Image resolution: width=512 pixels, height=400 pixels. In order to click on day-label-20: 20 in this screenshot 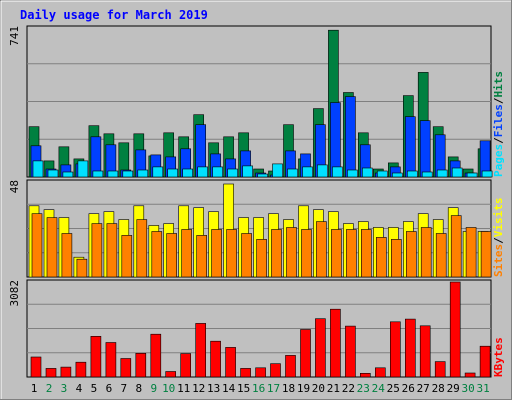, I will do `click(318, 388)`.